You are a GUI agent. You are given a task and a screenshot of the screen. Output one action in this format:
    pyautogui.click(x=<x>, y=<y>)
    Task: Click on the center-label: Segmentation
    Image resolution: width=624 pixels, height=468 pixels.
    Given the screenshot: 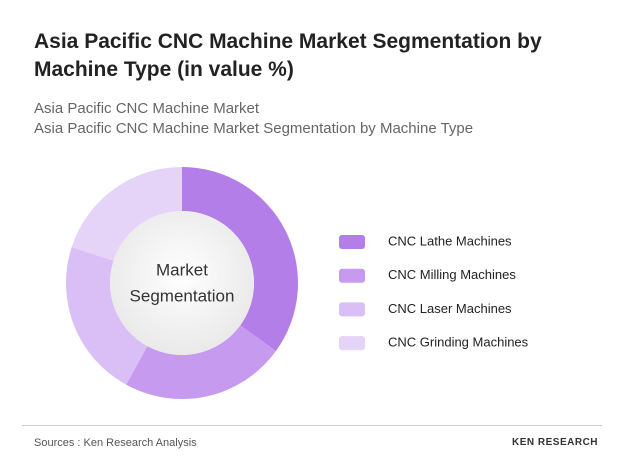 What is the action you would take?
    pyautogui.click(x=182, y=295)
    